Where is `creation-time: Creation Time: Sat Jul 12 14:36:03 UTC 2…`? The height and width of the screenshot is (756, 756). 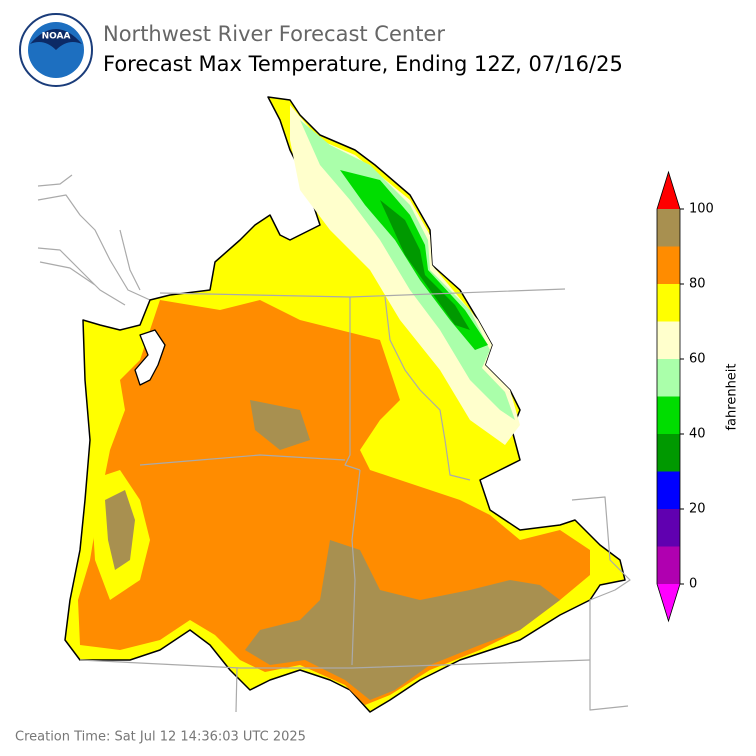
creation-time: Creation Time: Sat Jul 12 14:36:03 UTC 2… is located at coordinates (160, 737).